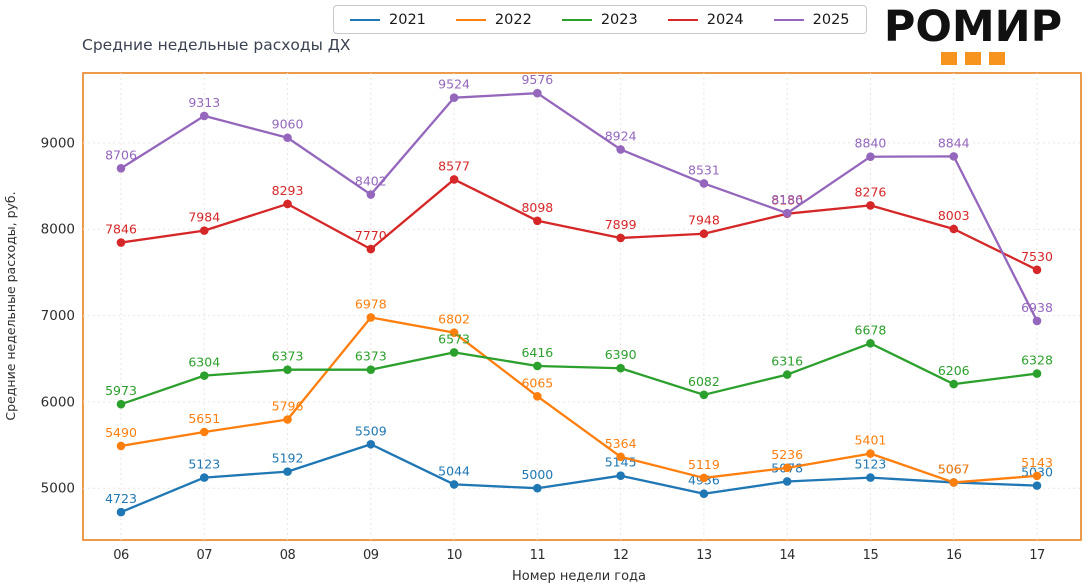 The image size is (1091, 587). I want to click on data-label-2025: 6938, so click(1037, 307).